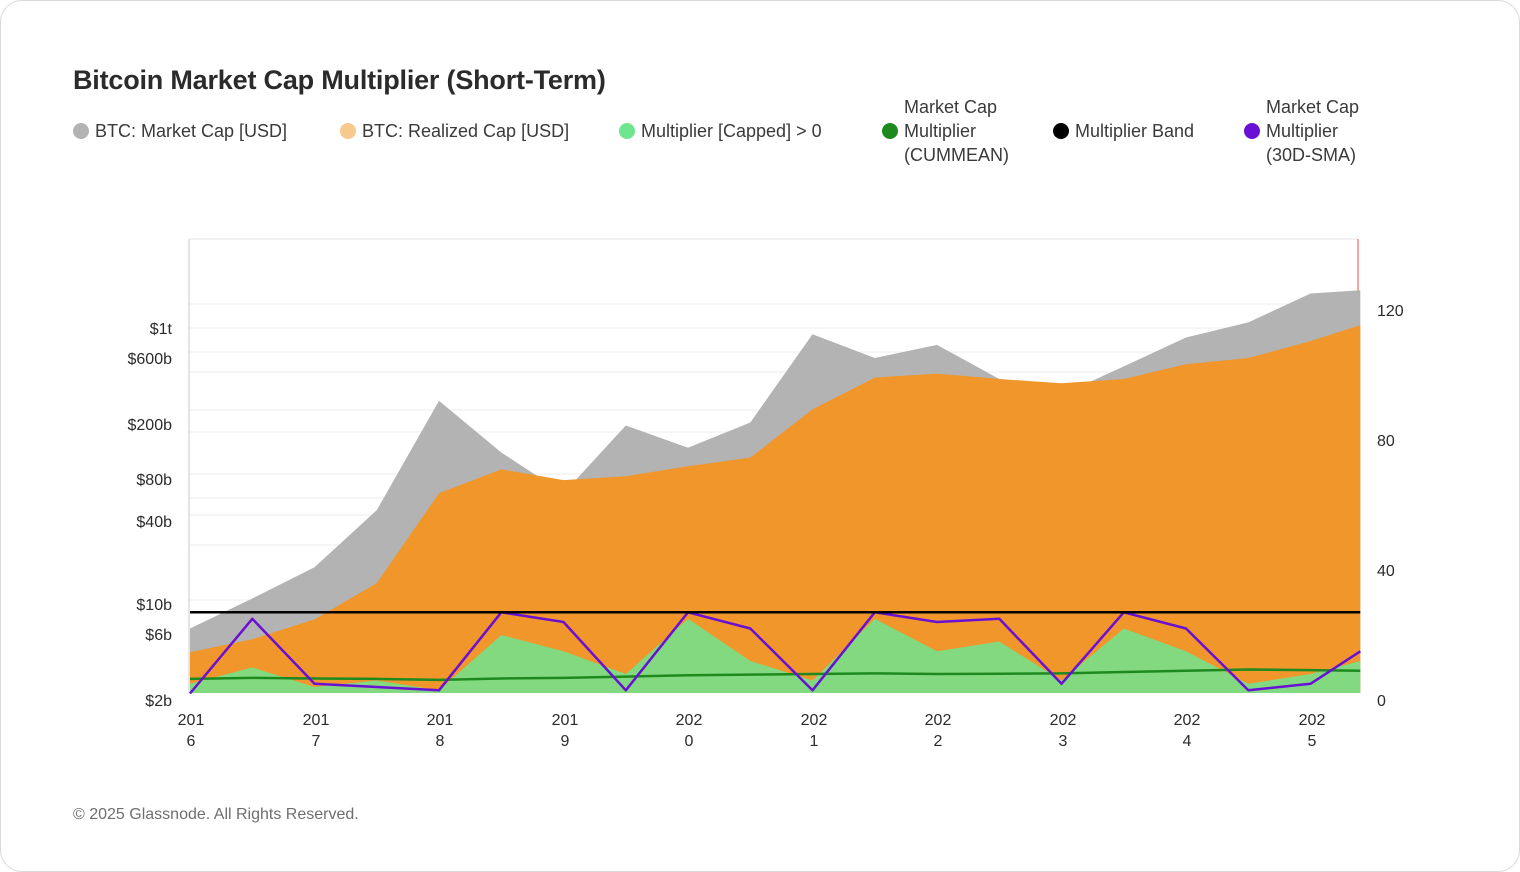 The image size is (1520, 872). I want to click on sma-30d-line, so click(775, 653).